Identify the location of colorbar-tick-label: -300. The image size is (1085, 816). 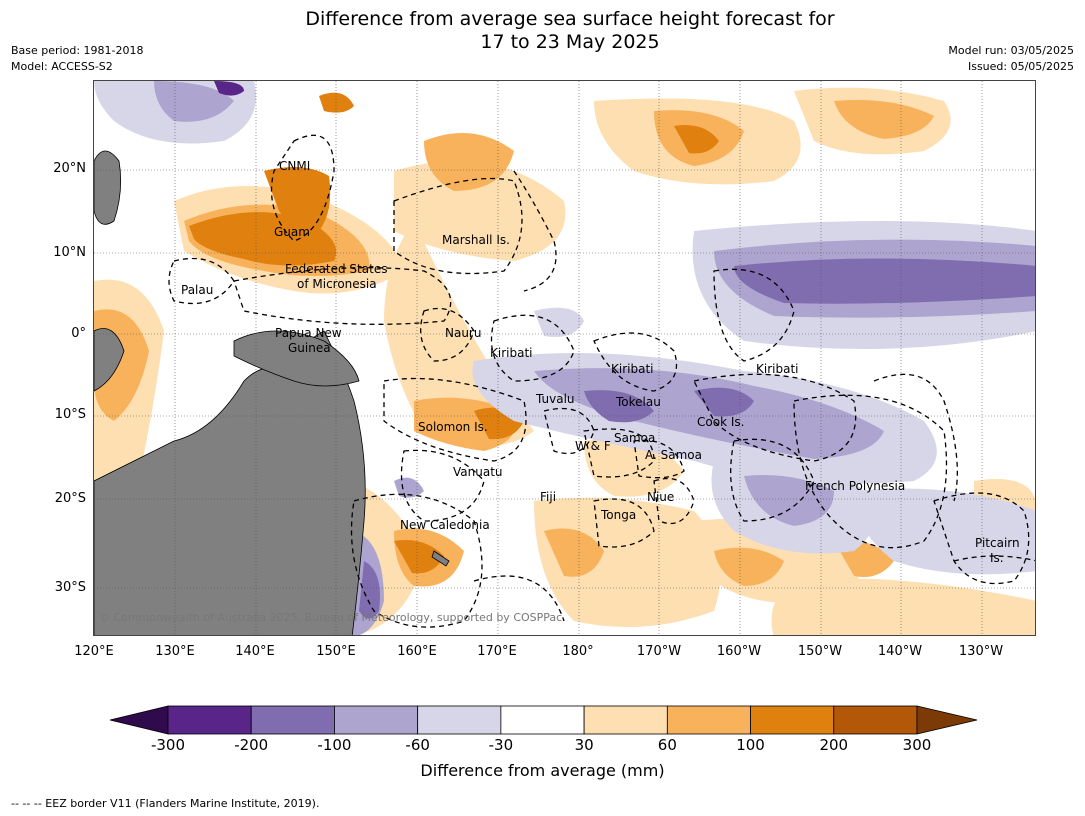
(168, 745).